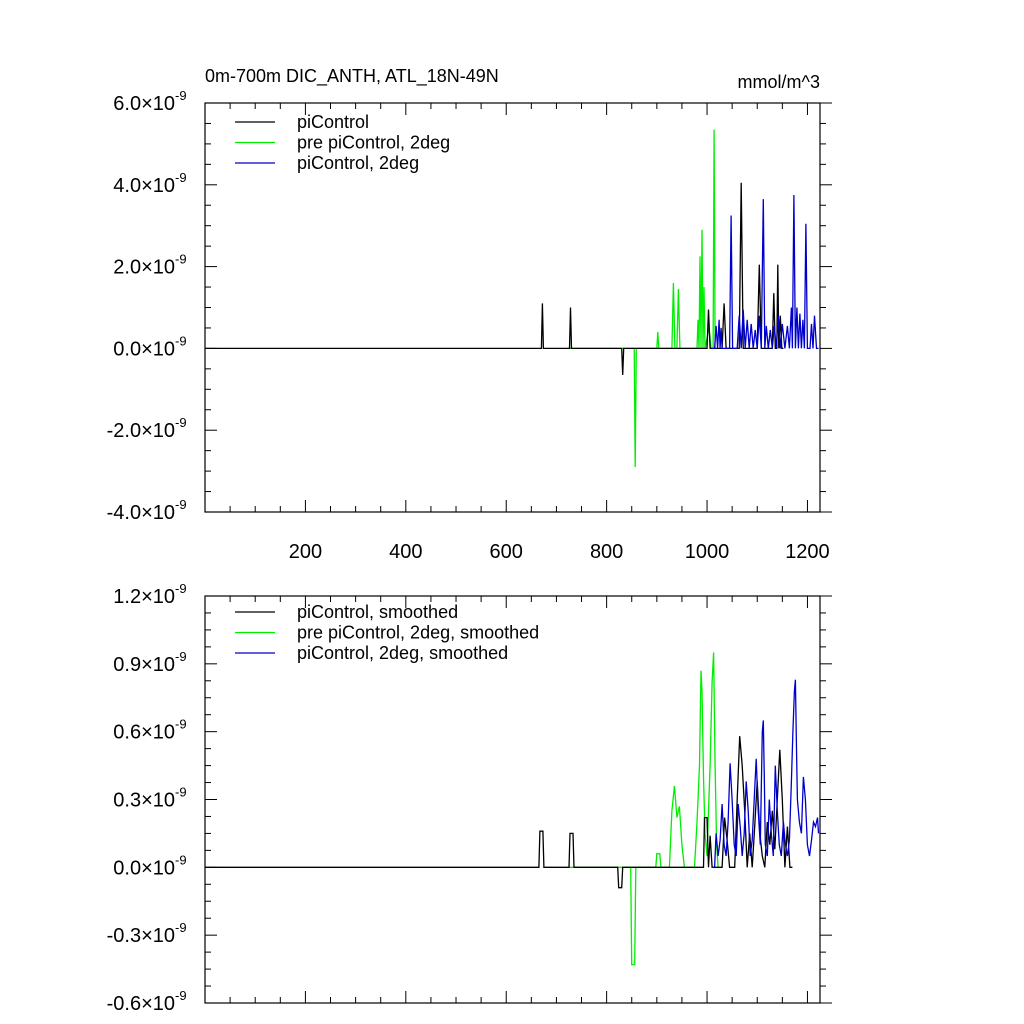 The width and height of the screenshot is (1024, 1024). What do you see at coordinates (144, 733) in the screenshot?
I see `y-tick-label: 0.6×10` at bounding box center [144, 733].